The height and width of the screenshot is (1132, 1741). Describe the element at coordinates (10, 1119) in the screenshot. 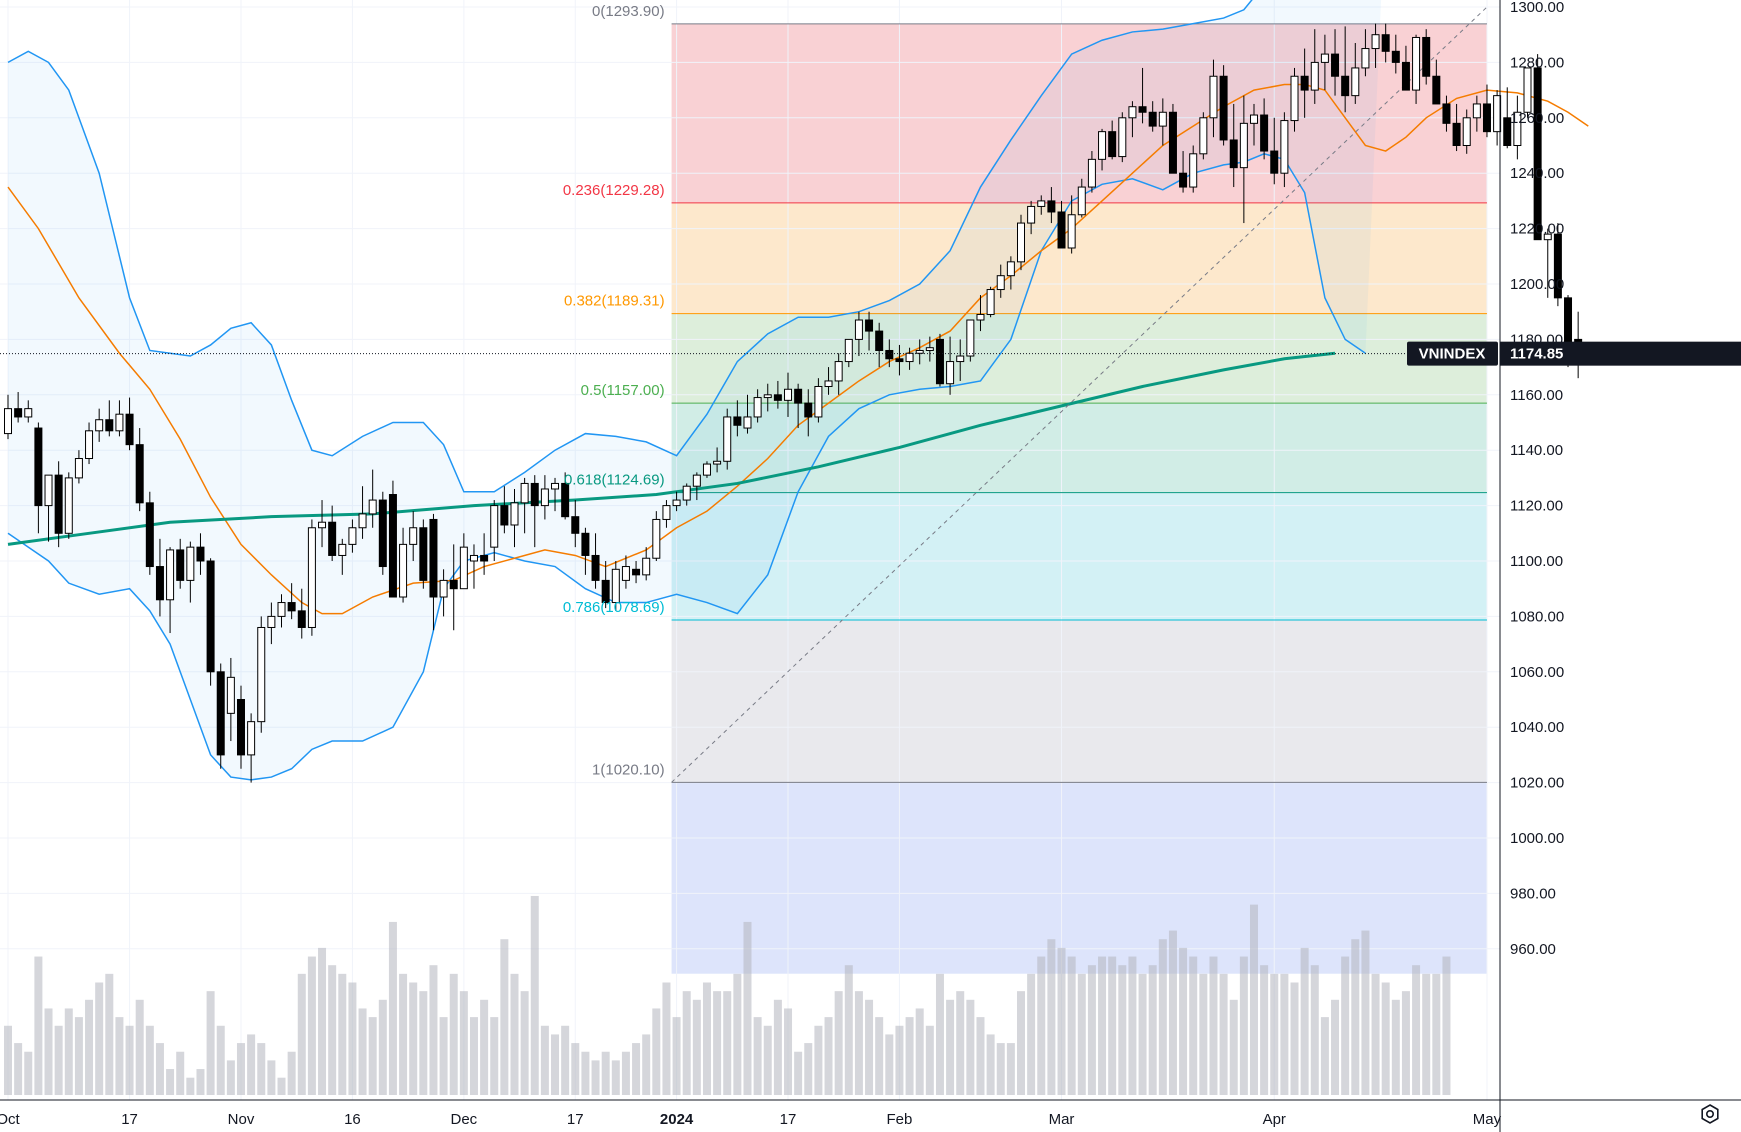

I see `time-tick-label: Oct` at that location.